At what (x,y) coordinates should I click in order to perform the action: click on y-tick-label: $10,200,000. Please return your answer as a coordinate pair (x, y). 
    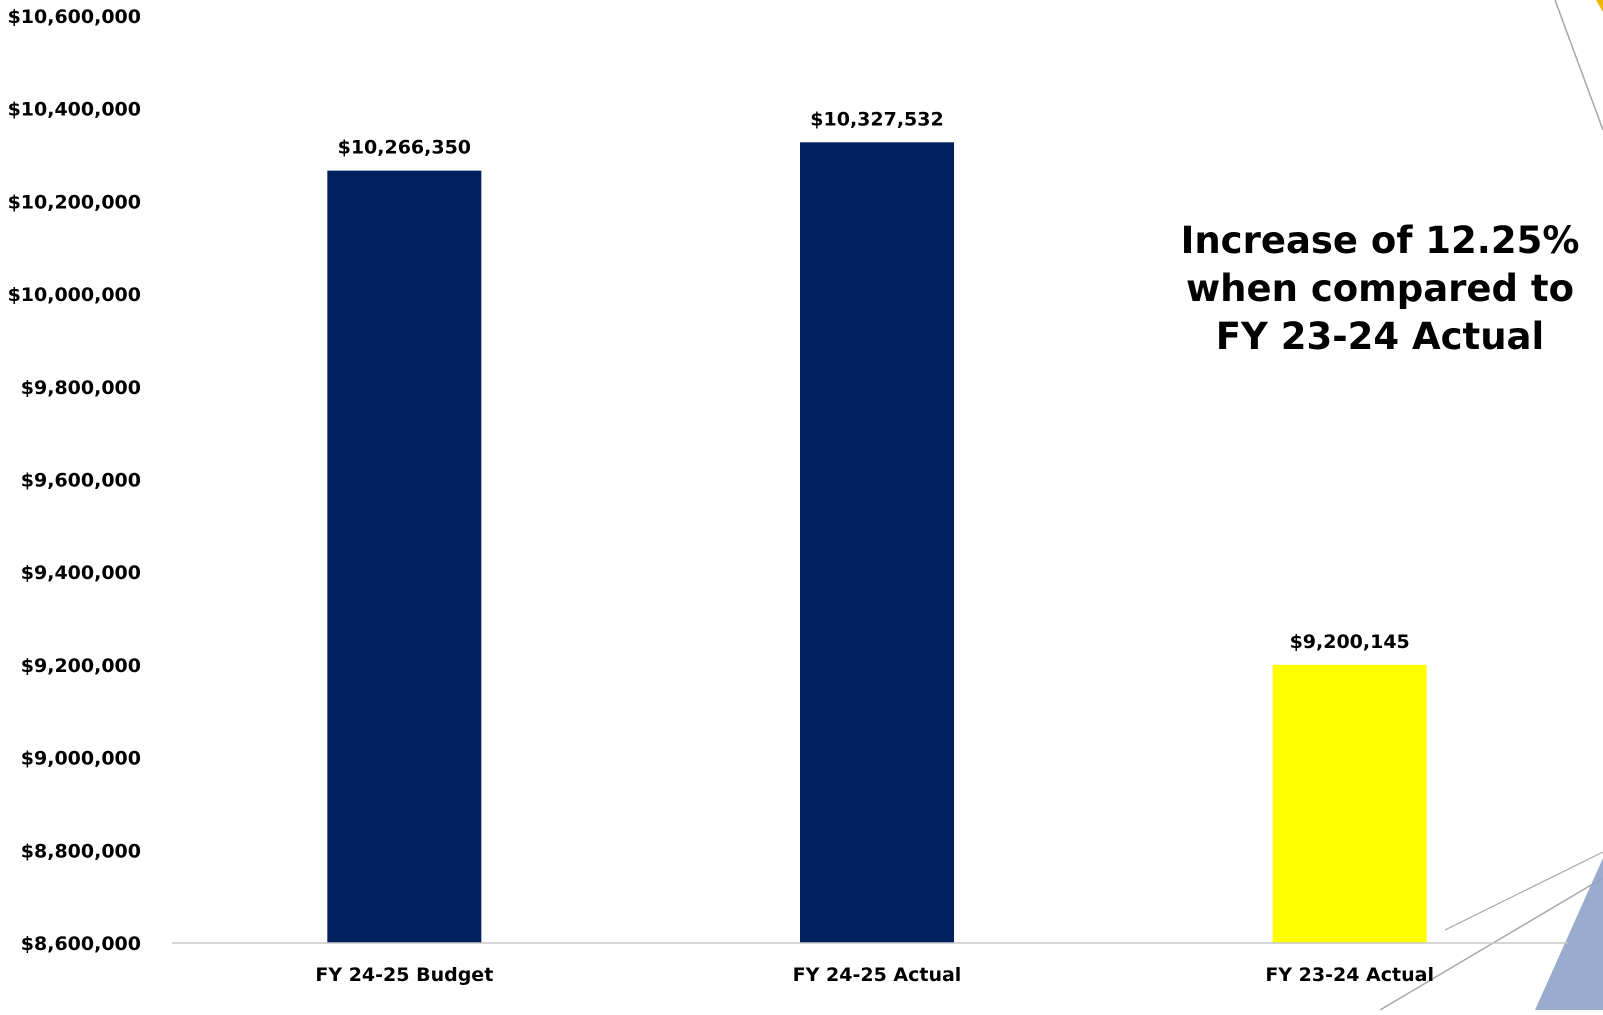
    Looking at the image, I should click on (74, 202).